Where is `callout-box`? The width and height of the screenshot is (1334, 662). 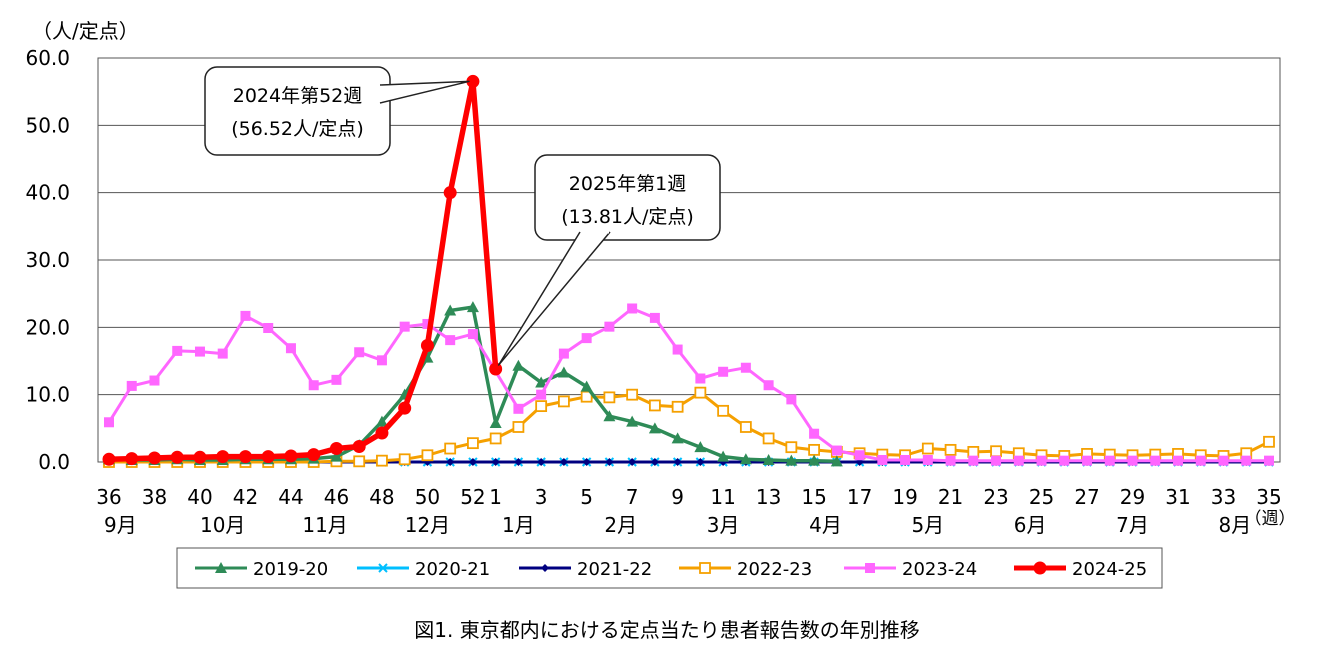 callout-box is located at coordinates (297, 111).